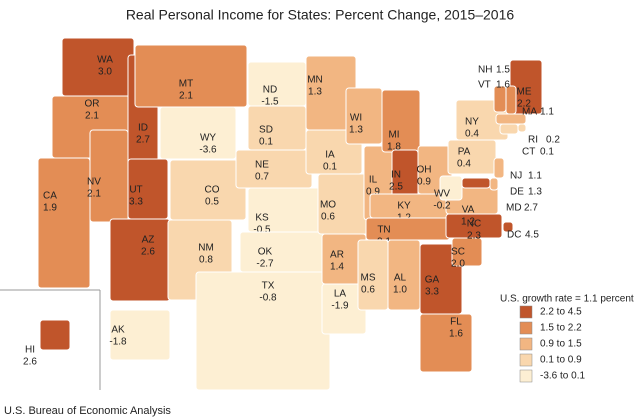 This screenshot has width=640, height=419. What do you see at coordinates (400, 290) in the screenshot?
I see `state-value: 1.0` at bounding box center [400, 290].